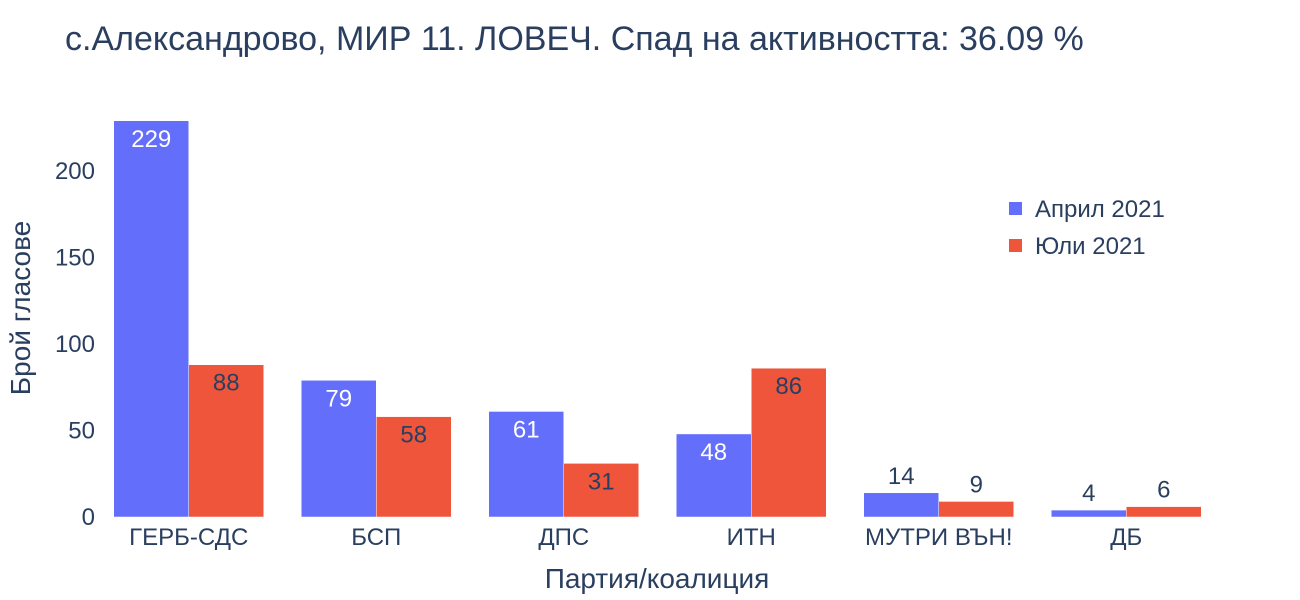 This screenshot has width=1300, height=600. I want to click on bar-value-label: 88, so click(226, 383).